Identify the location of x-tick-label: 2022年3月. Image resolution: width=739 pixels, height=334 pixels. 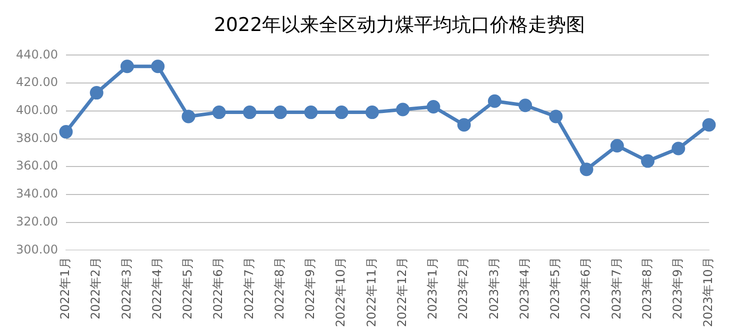
(126, 288).